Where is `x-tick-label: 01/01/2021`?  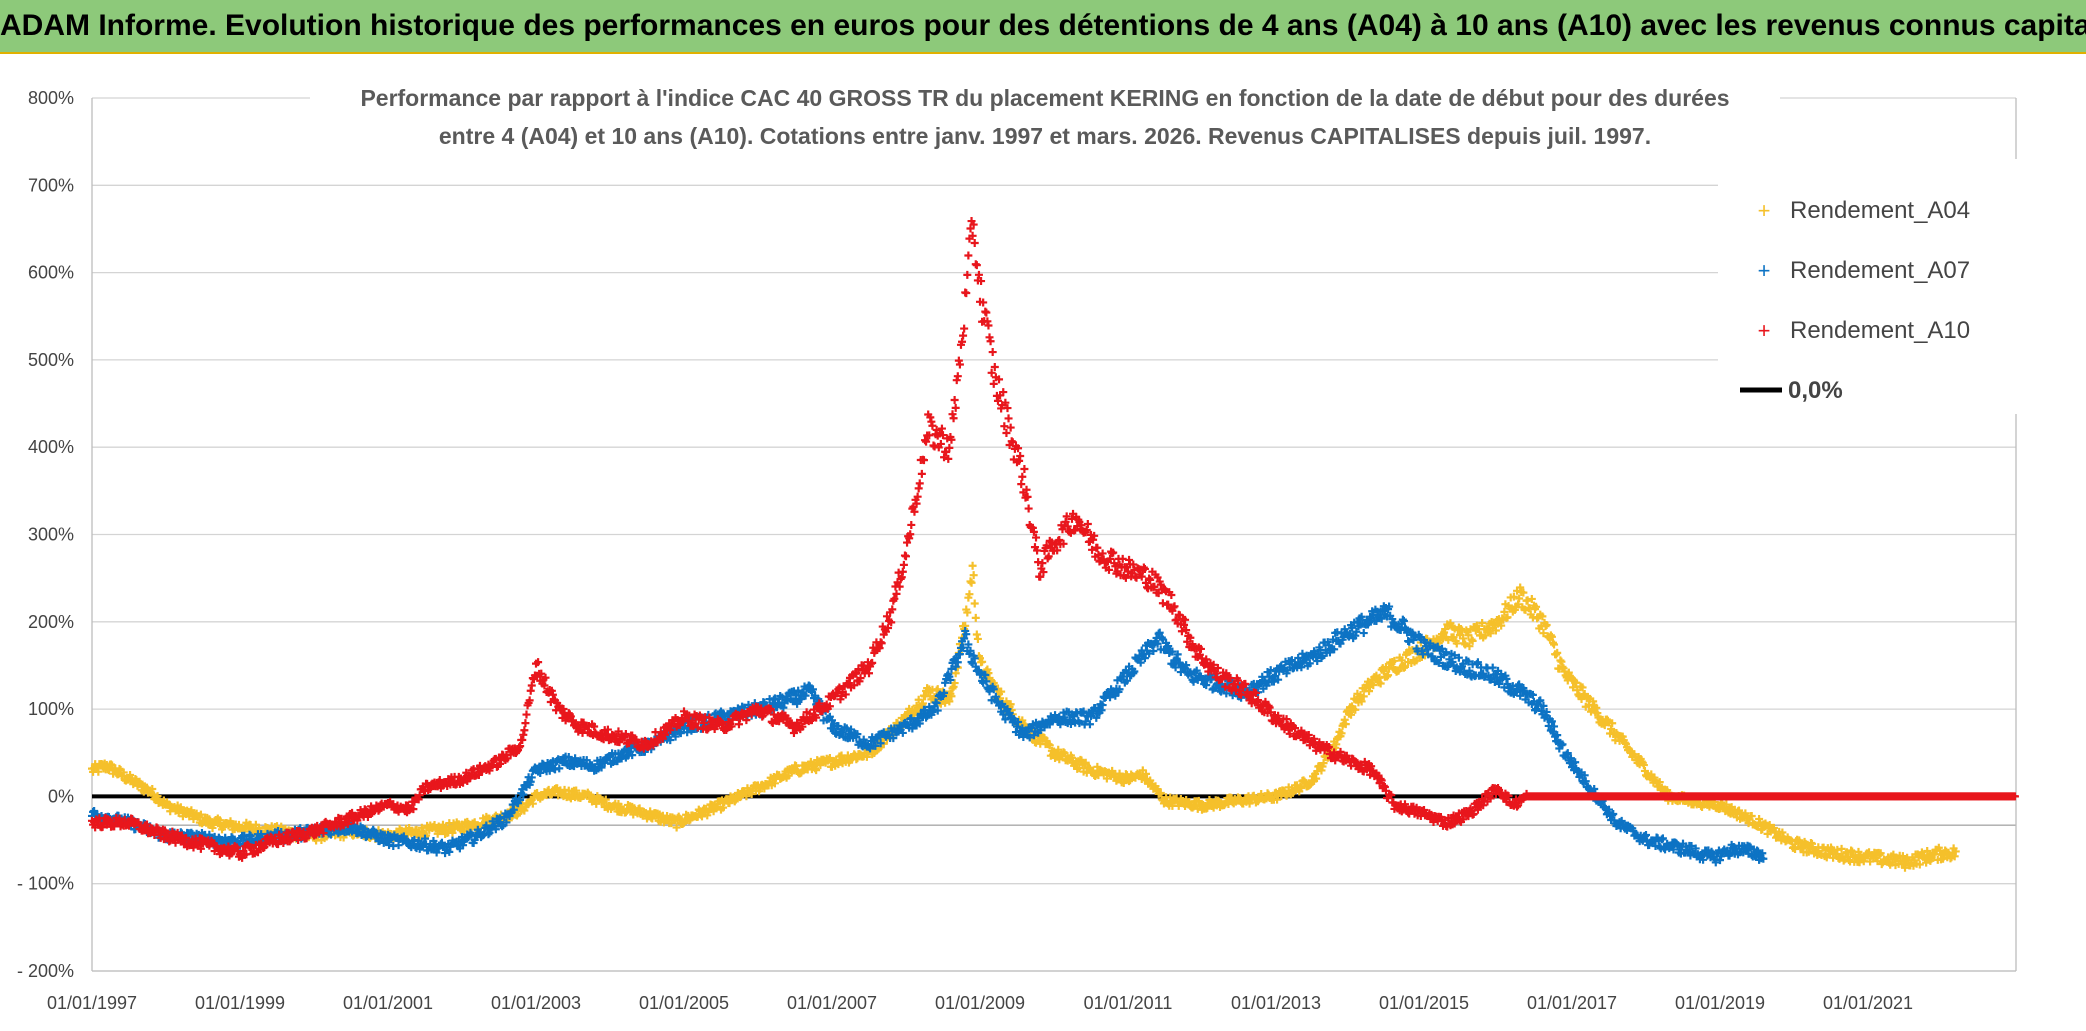
x-tick-label: 01/01/2021 is located at coordinates (1868, 1003).